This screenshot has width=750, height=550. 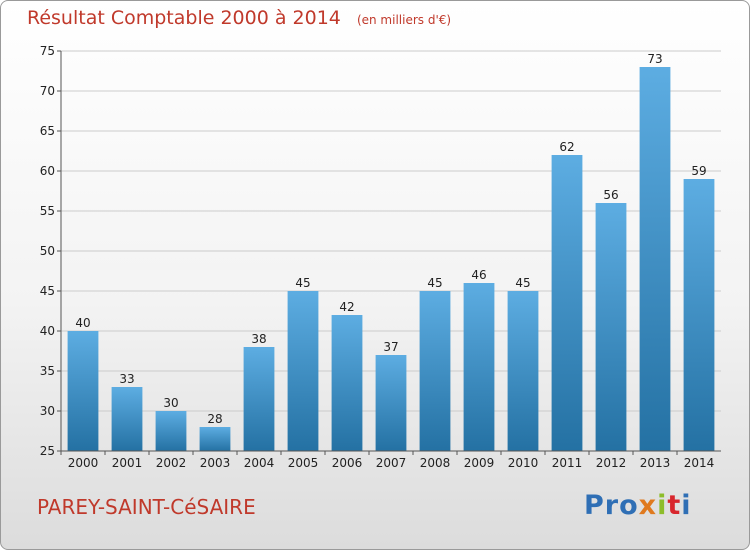 I want to click on x-tick-label: 2012, so click(x=611, y=463).